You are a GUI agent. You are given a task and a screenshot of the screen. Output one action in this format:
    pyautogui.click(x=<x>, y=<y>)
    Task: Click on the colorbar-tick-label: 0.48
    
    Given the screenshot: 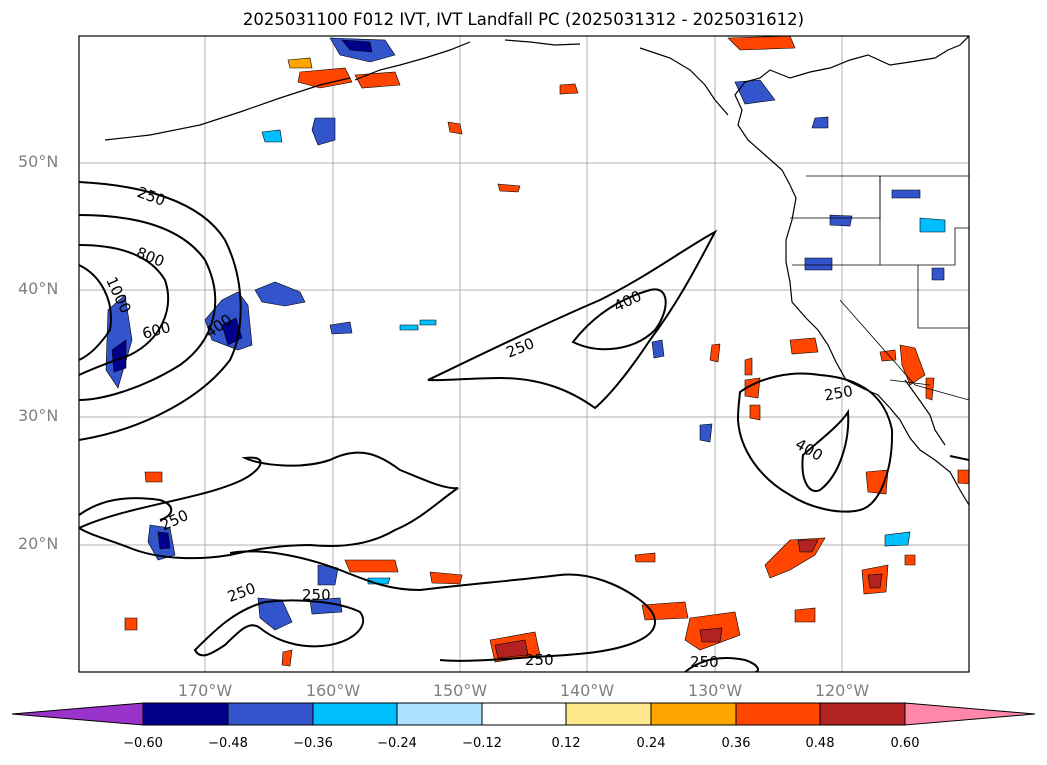 What is the action you would take?
    pyautogui.click(x=820, y=743)
    